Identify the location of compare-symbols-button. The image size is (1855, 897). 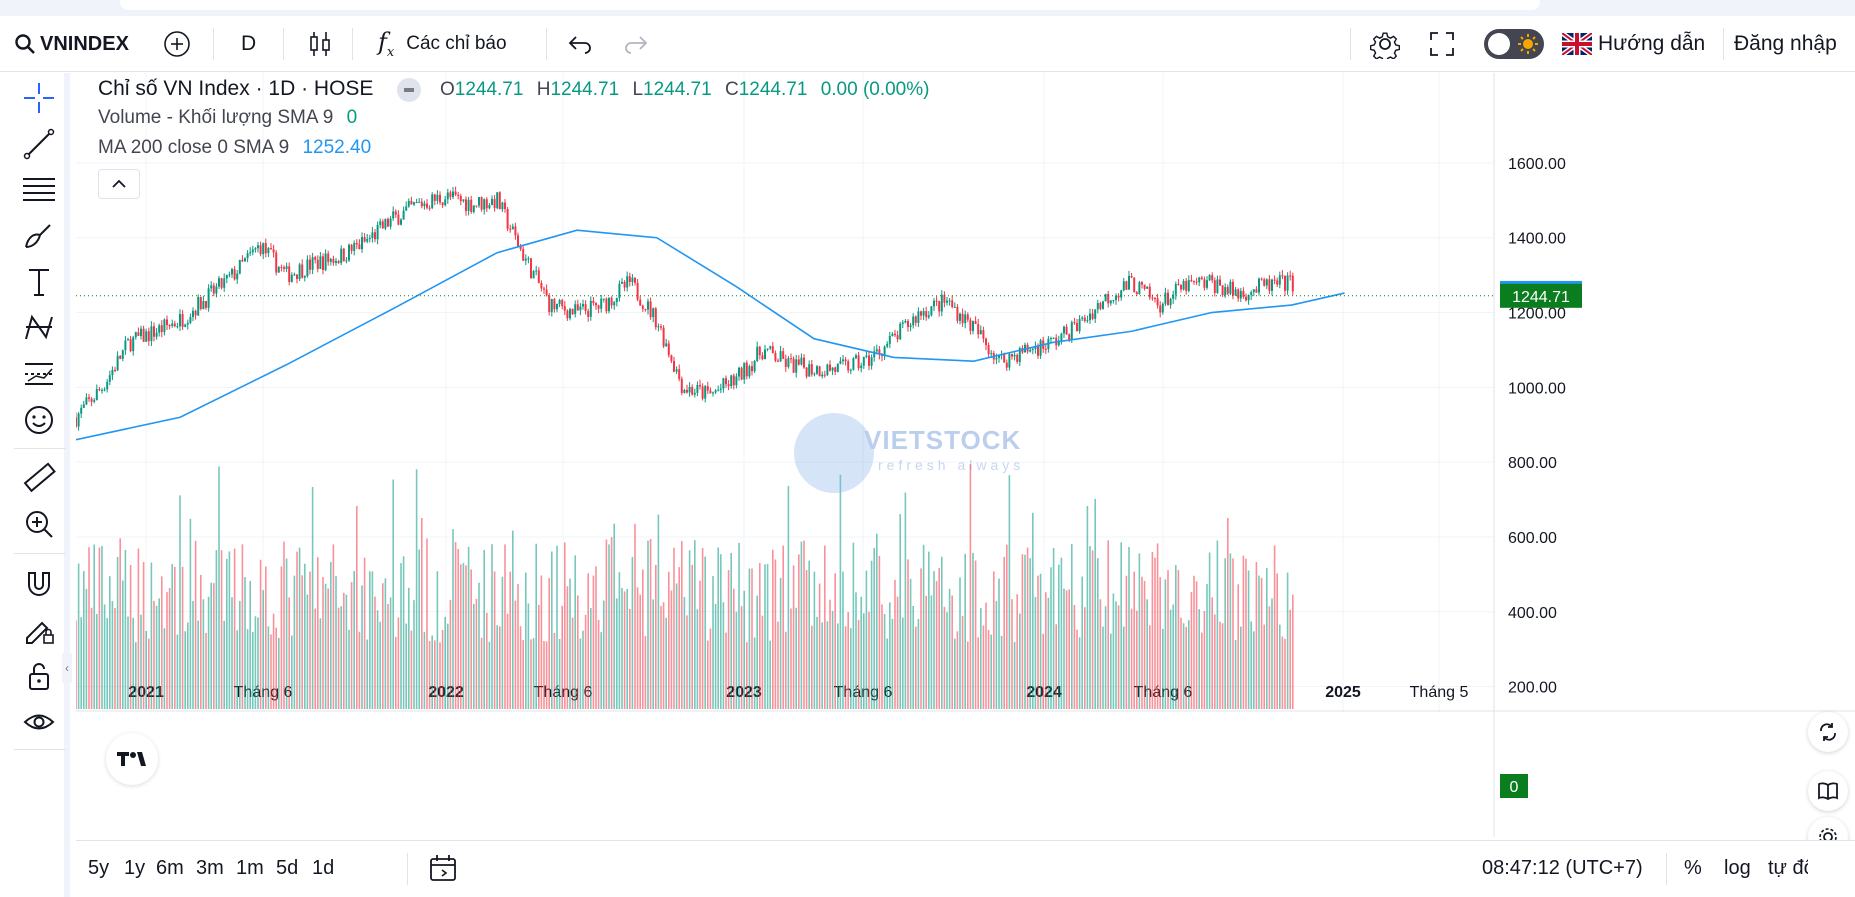
(1828, 732).